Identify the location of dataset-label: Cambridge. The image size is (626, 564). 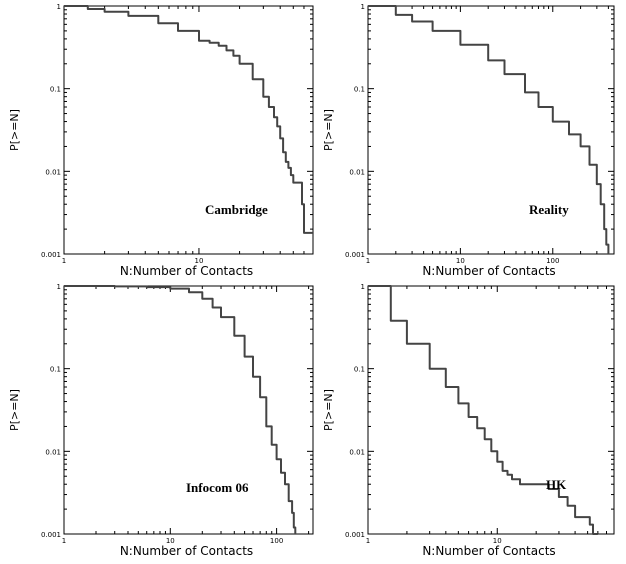
(236, 209).